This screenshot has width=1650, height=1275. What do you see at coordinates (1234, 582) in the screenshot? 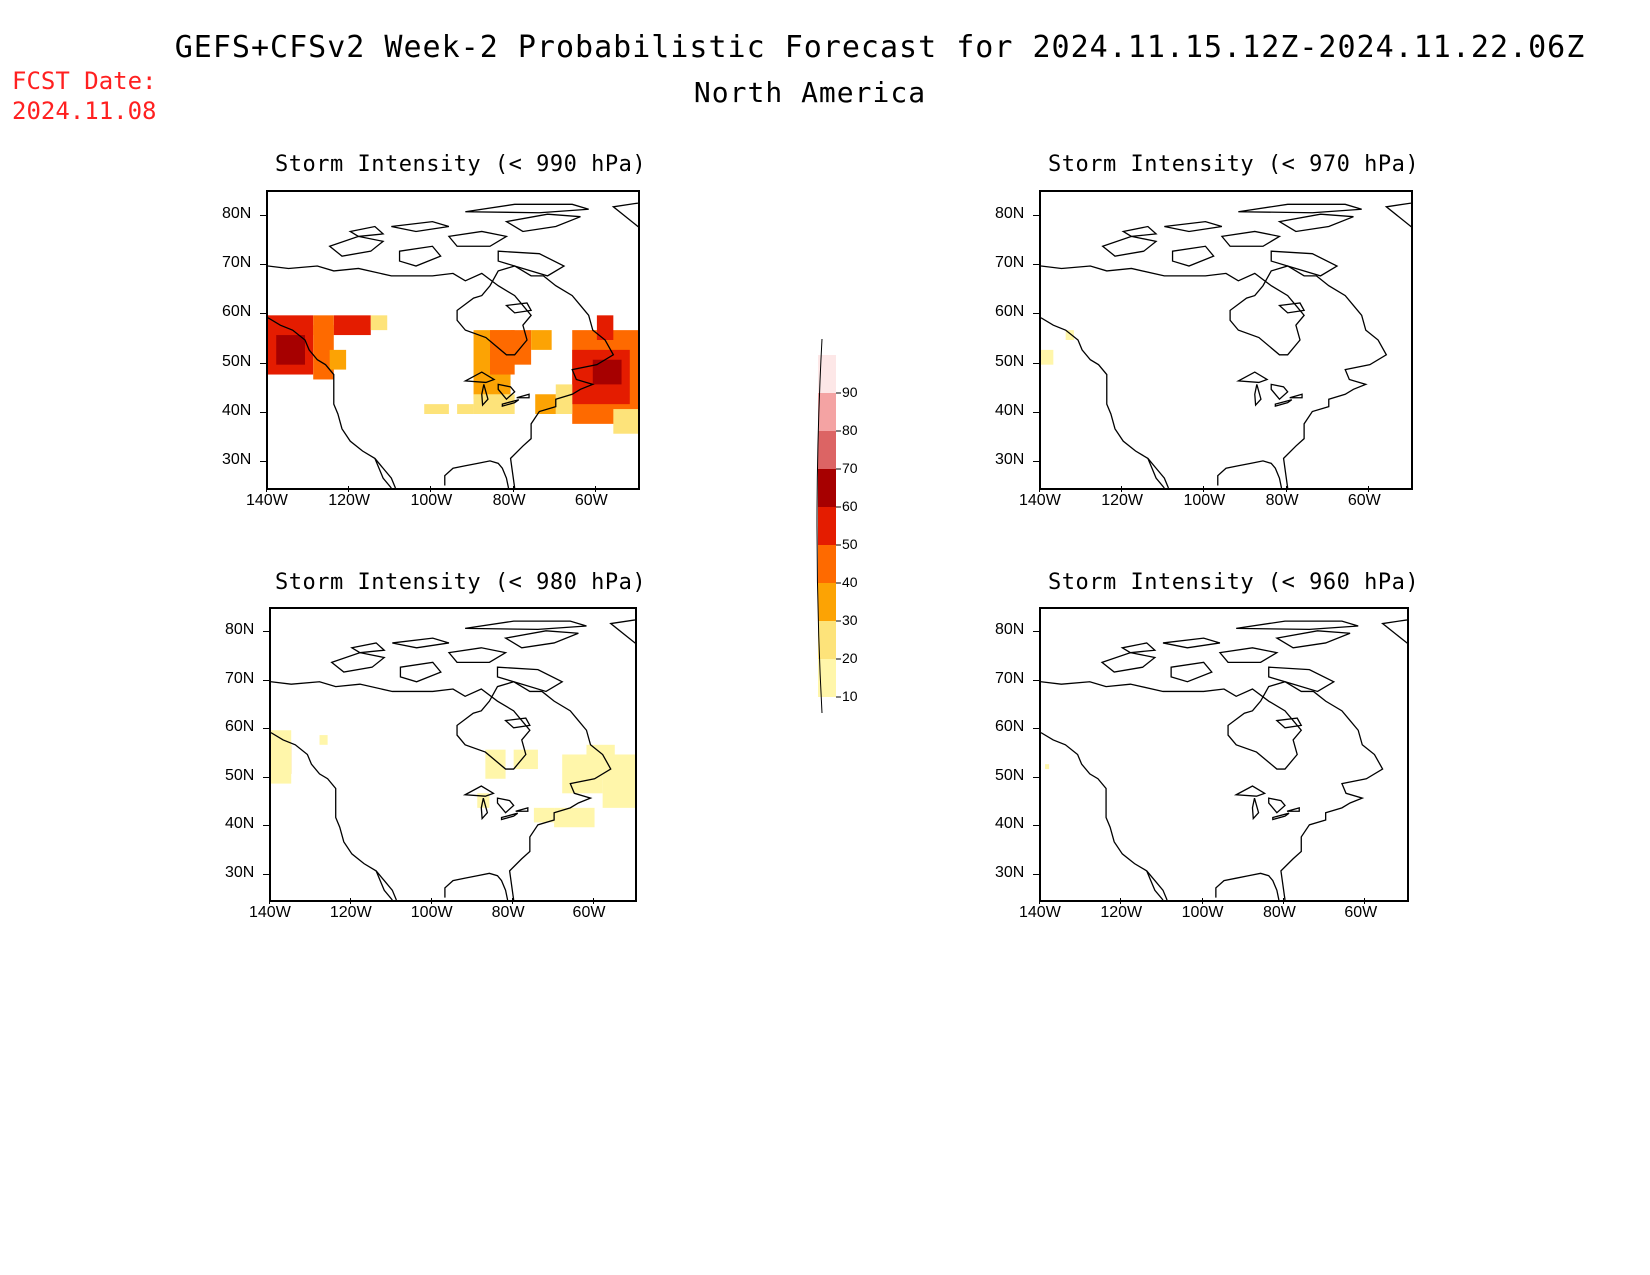
I see `panel-960-title: Storm Intensity (< 960 hPa)` at bounding box center [1234, 582].